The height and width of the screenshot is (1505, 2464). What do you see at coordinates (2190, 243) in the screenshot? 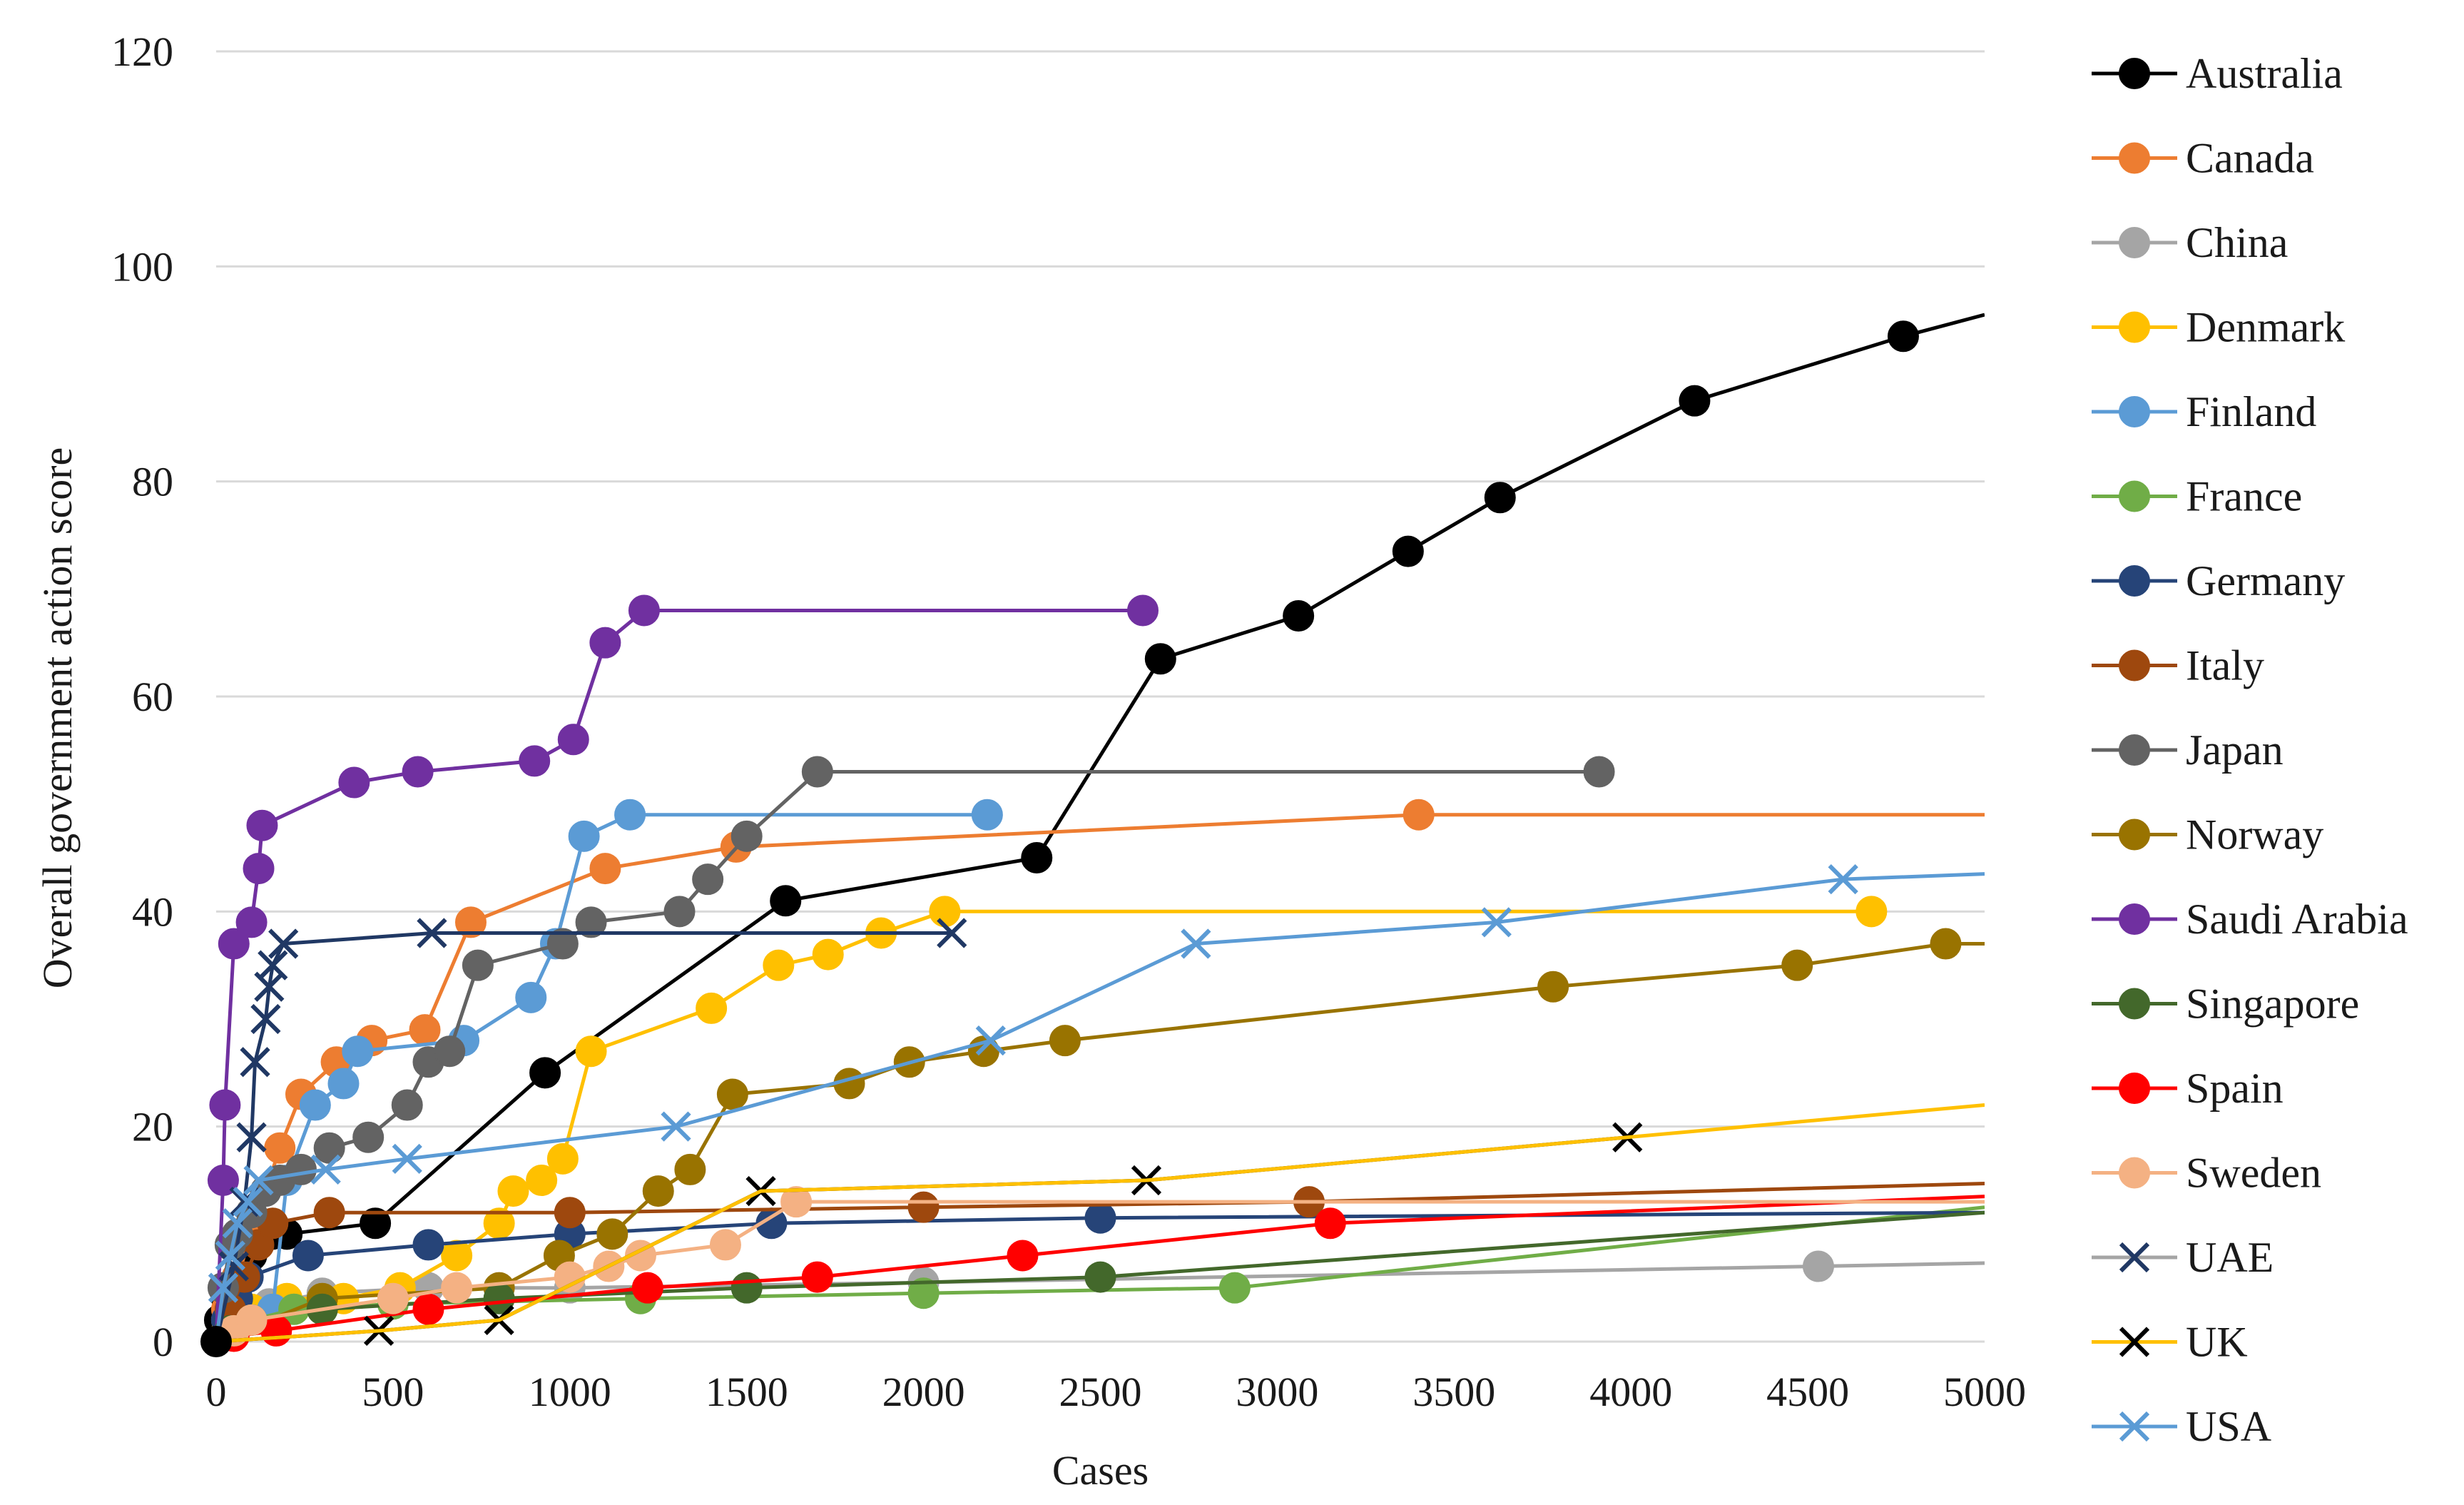
I see `legend-item-china: China` at bounding box center [2190, 243].